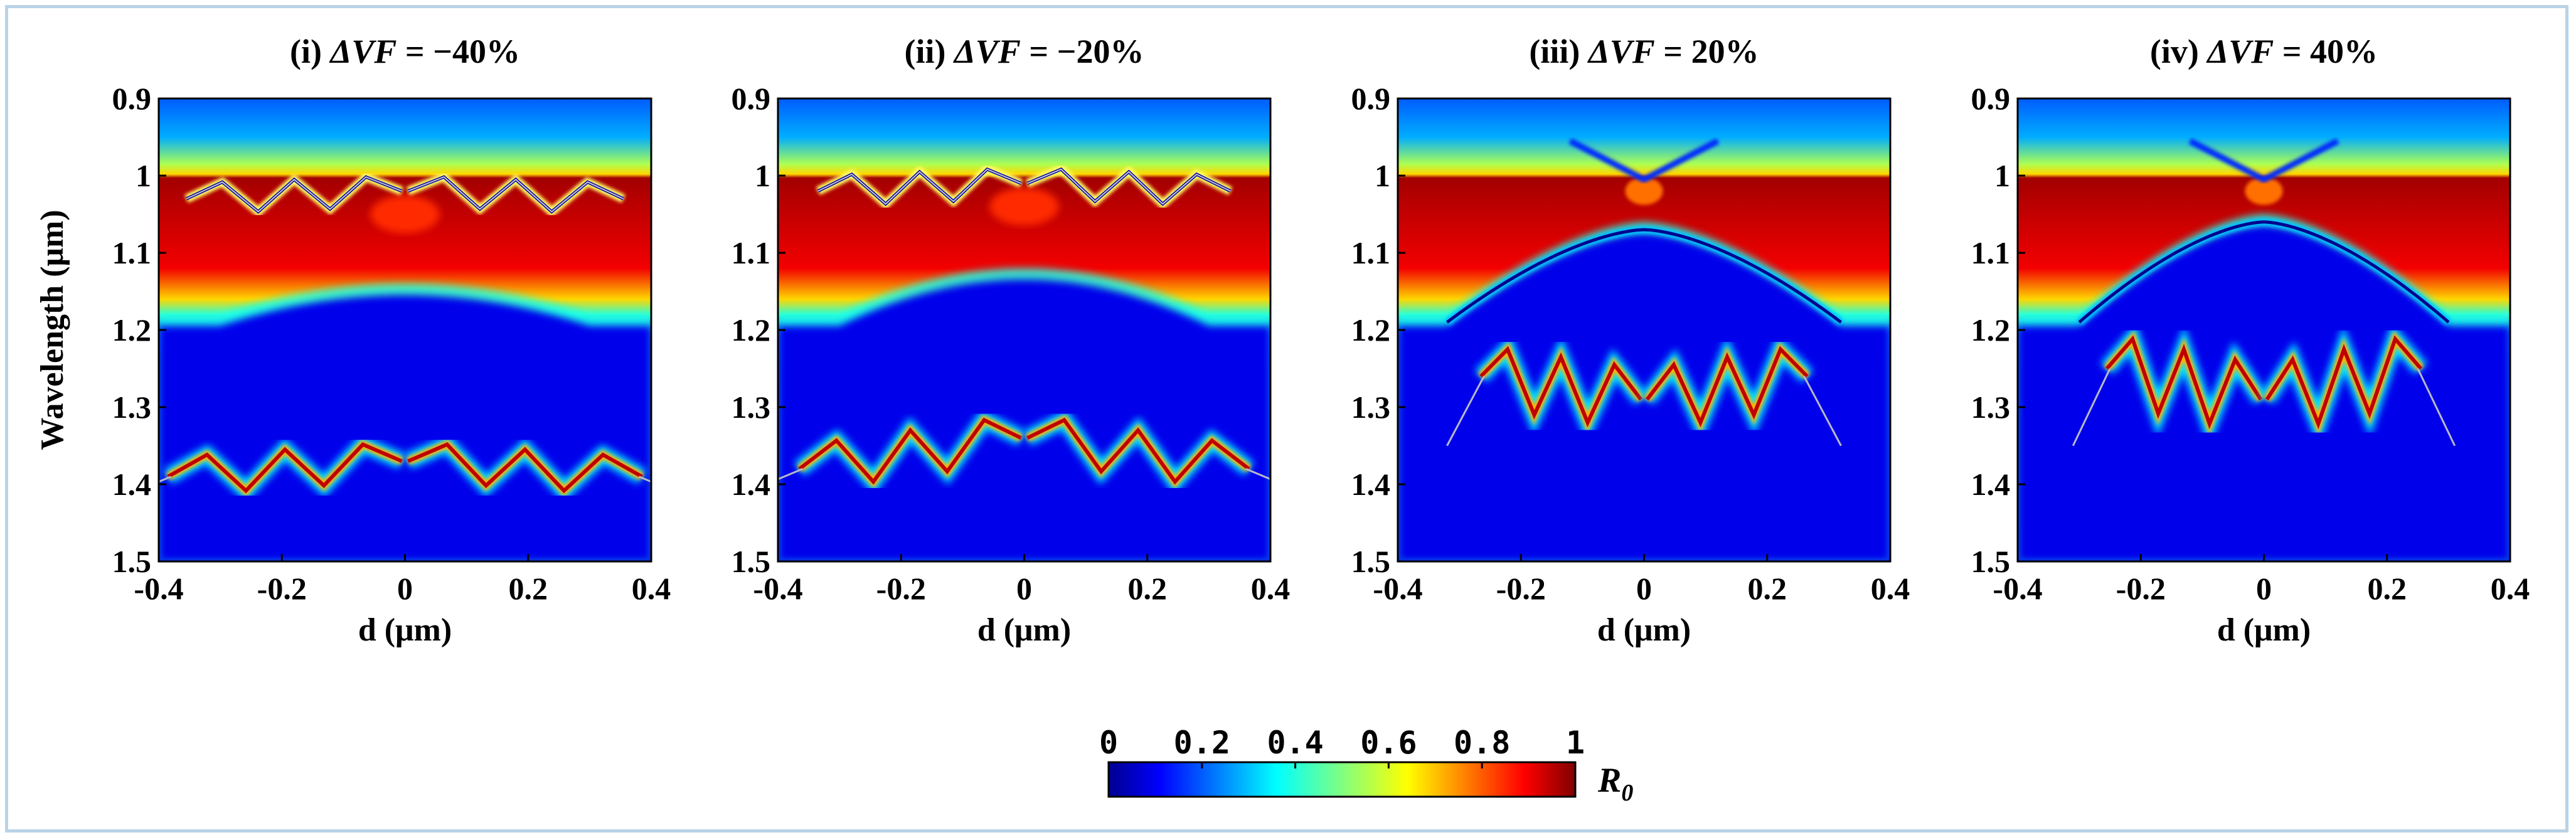  I want to click on colorbar-tick-label: 0.8, so click(1482, 743).